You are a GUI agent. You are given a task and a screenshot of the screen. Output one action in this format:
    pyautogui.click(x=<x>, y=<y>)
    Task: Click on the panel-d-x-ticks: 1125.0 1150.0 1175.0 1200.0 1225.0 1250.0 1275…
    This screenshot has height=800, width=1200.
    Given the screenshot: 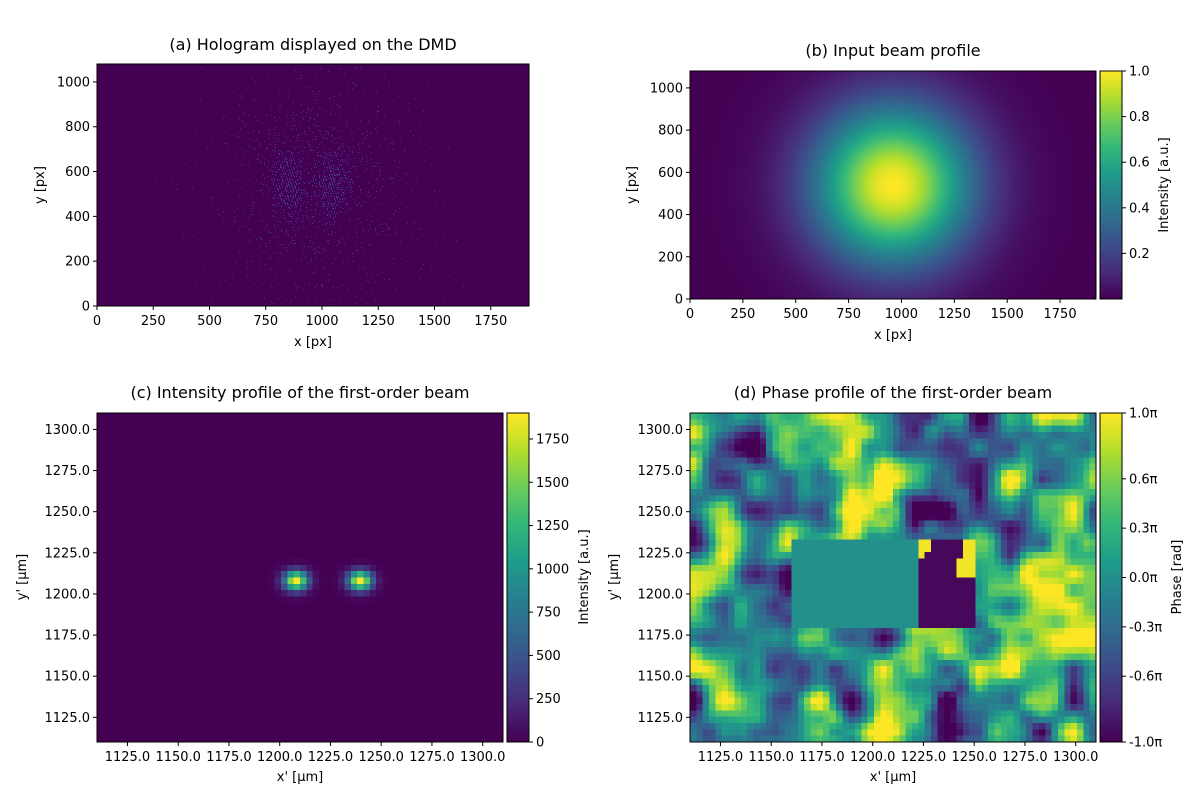 What is the action you would take?
    pyautogui.click(x=898, y=753)
    